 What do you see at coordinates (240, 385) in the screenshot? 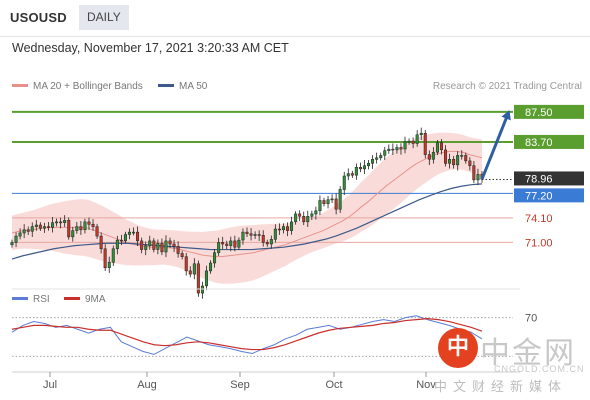
I see `x-tick-label-sep: Sep` at bounding box center [240, 385].